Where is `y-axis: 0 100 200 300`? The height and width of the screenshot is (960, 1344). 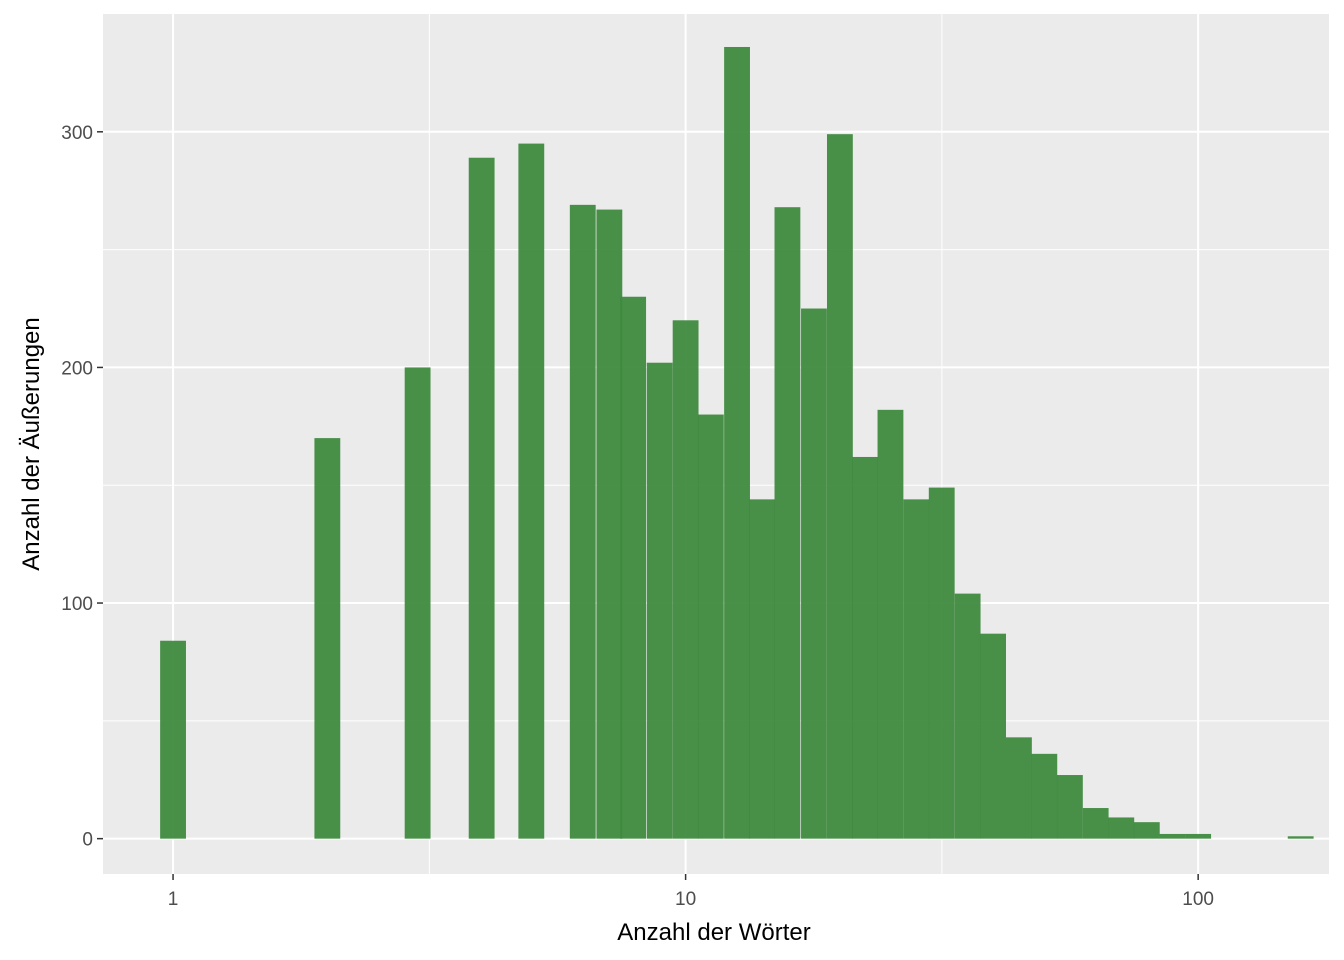
y-axis: 0 100 200 300 is located at coordinates (82, 487).